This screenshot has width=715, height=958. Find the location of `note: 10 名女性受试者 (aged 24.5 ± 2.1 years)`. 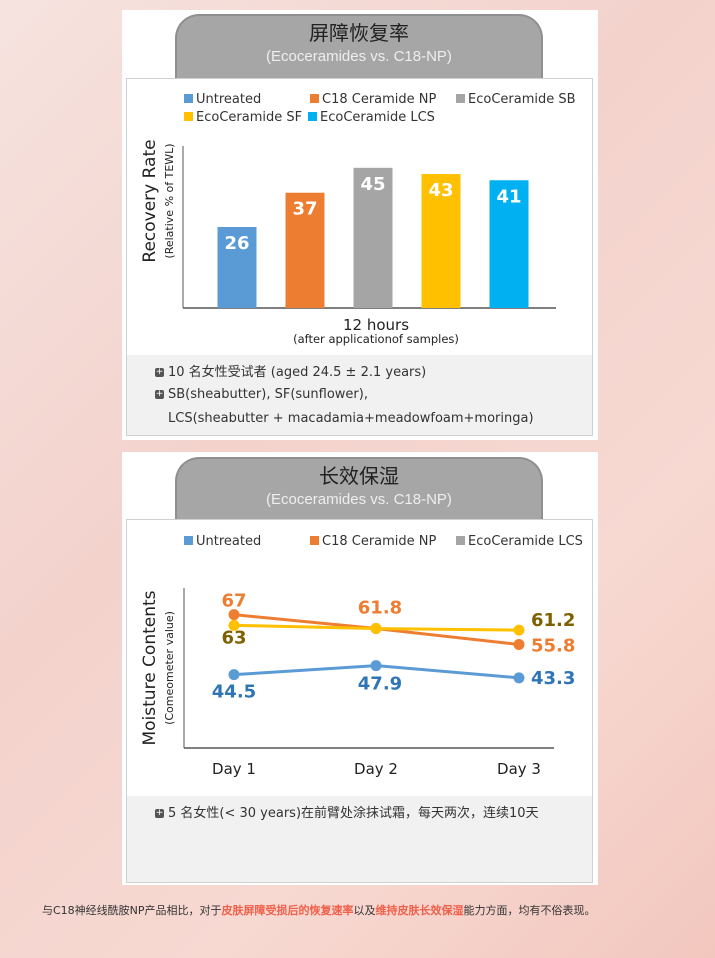

note: 10 名女性受试者 (aged 24.5 ± 2.1 years) is located at coordinates (297, 372).